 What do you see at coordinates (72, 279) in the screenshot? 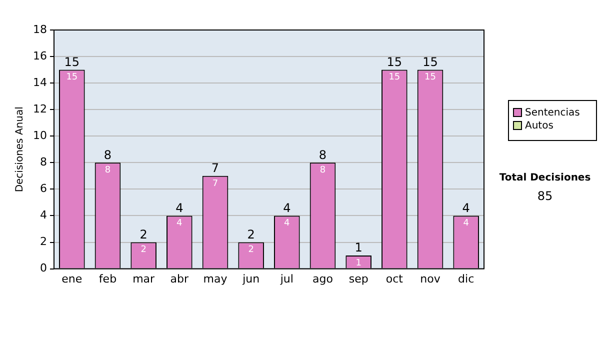
I see `x-tick-label: ene` at bounding box center [72, 279].